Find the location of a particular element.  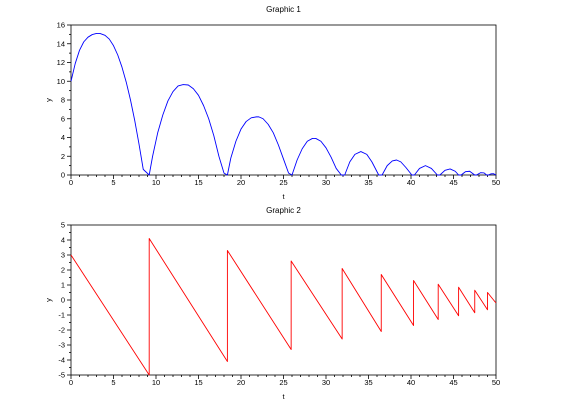

y-tick-label: -3 is located at coordinates (61, 345).